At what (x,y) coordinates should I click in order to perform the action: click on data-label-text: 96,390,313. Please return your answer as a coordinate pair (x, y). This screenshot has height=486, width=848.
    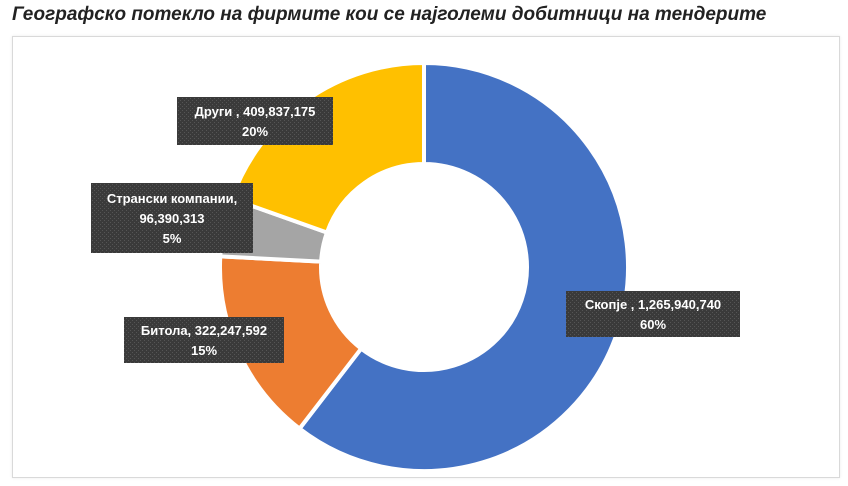
    Looking at the image, I should click on (171, 218).